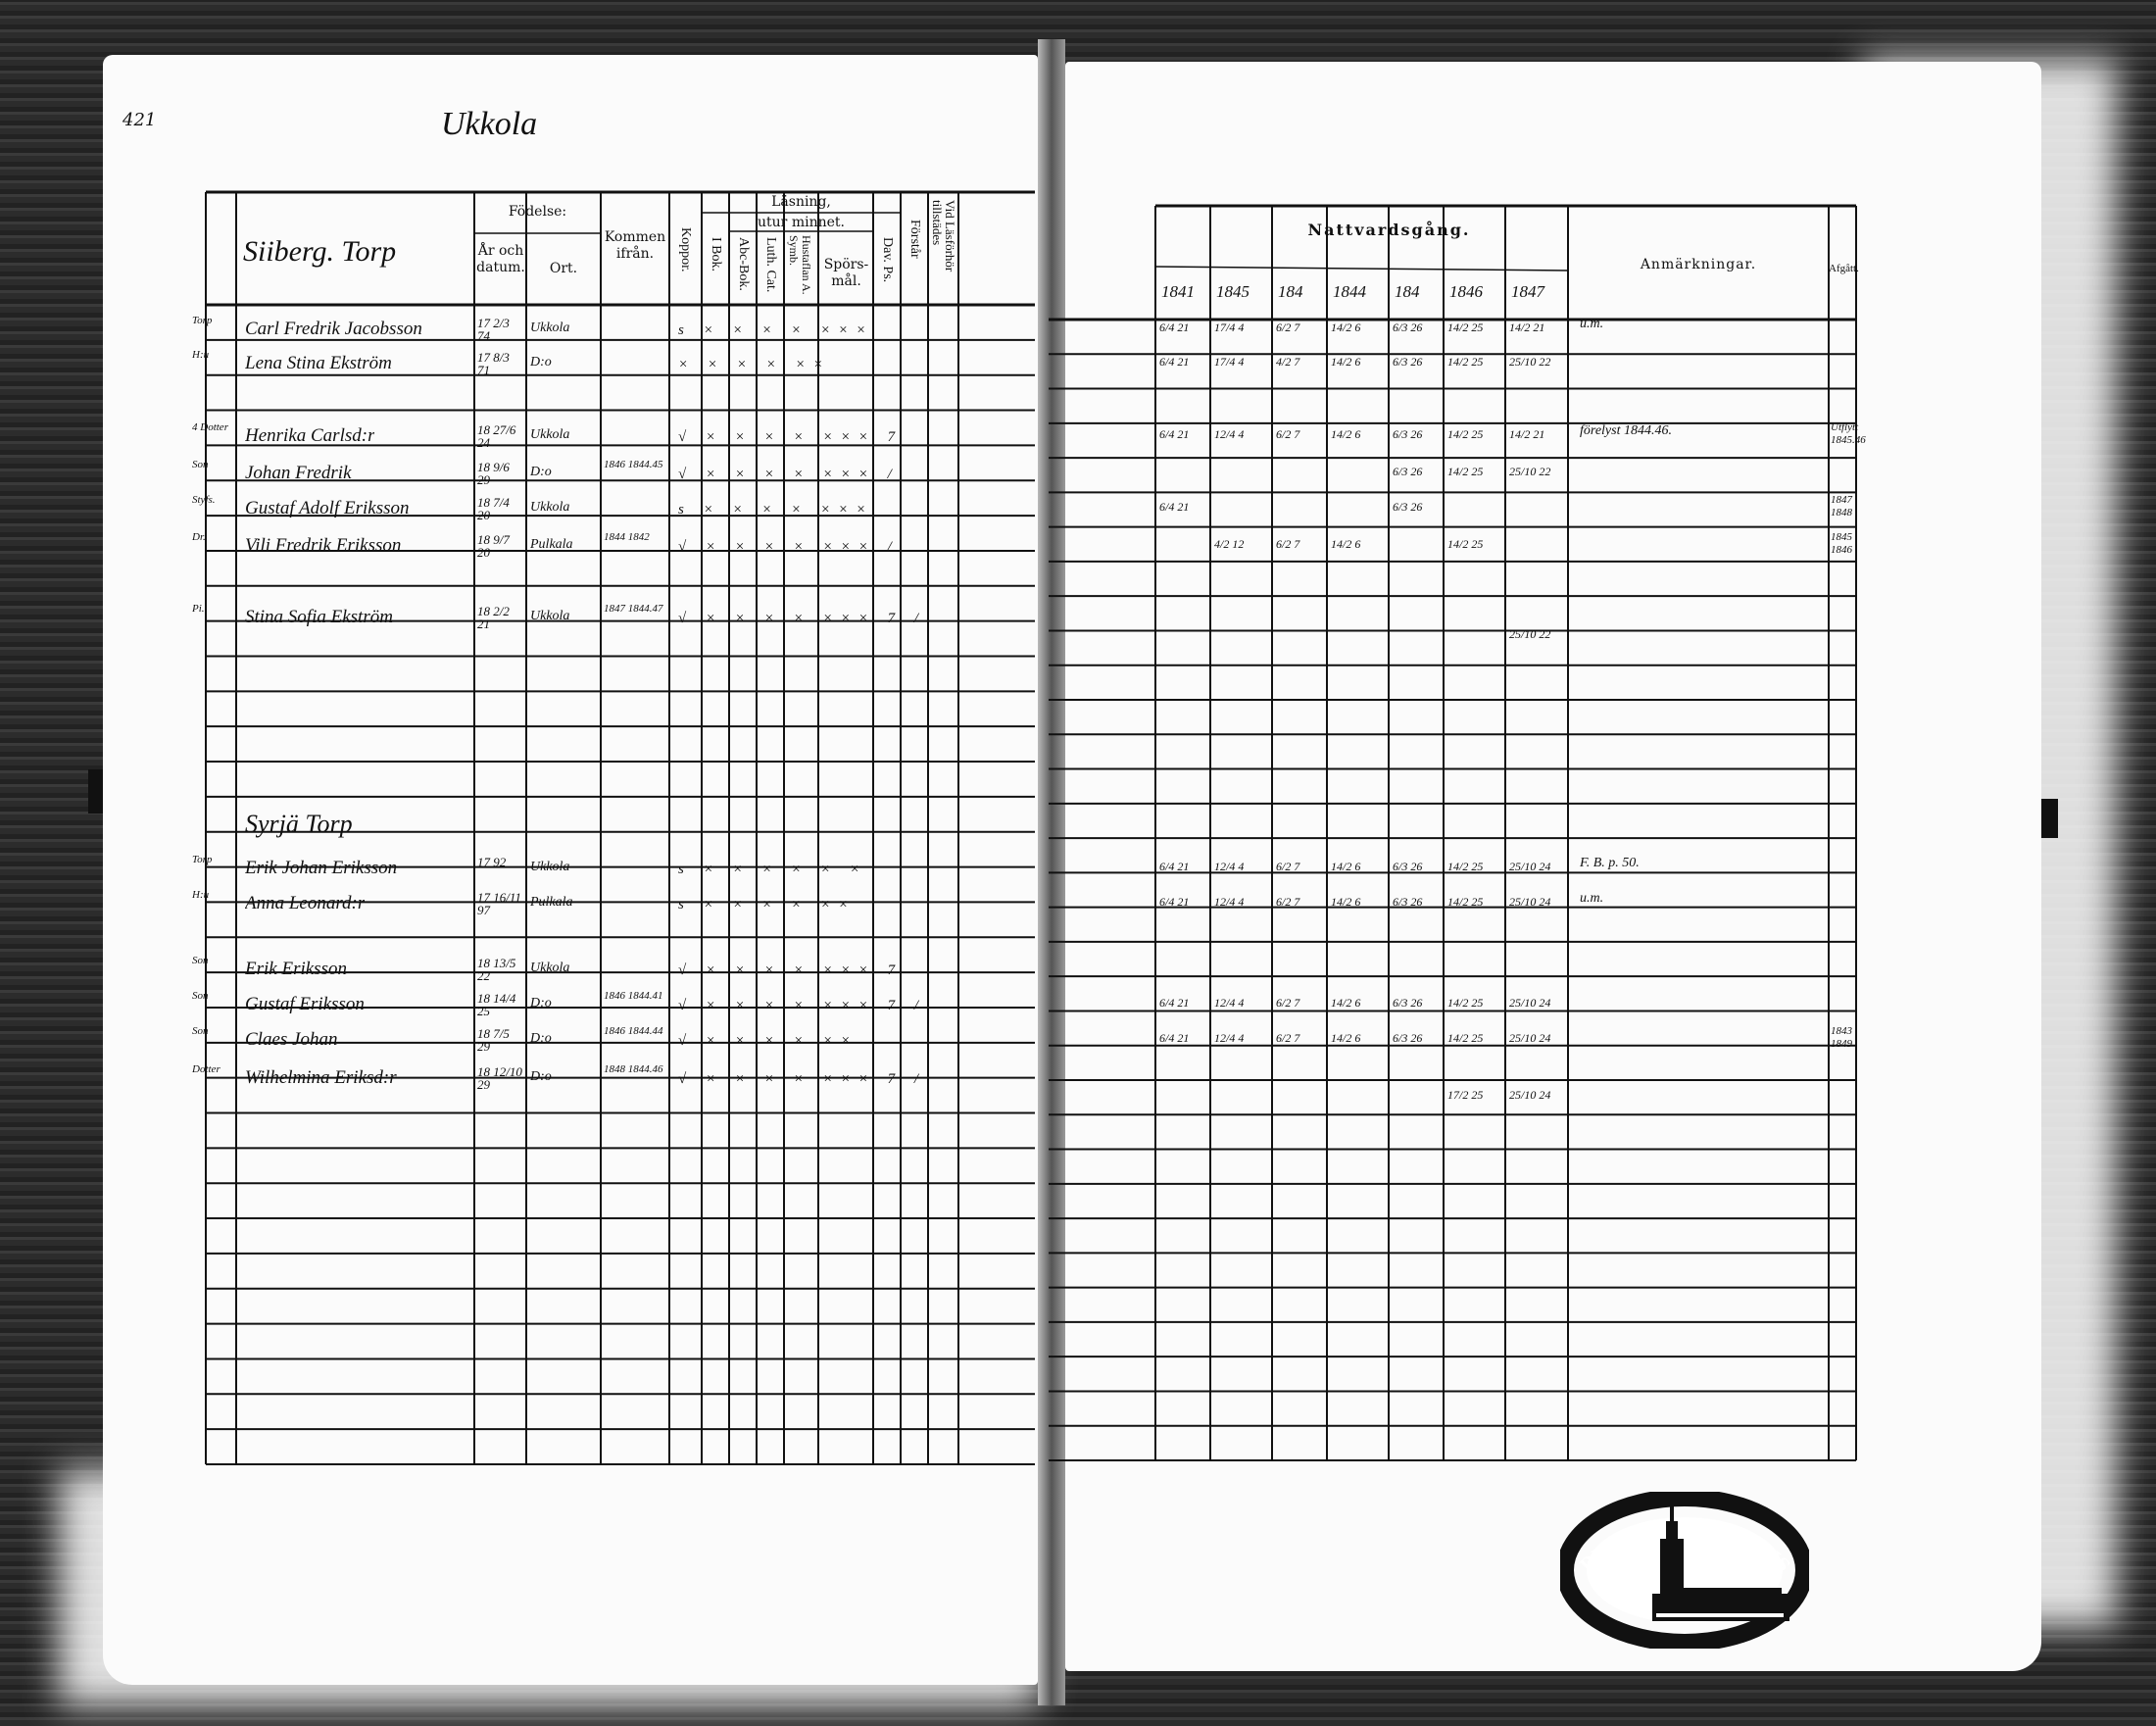 The image size is (2156, 1726). I want to click on departure: 1847 1848, so click(1841, 506).